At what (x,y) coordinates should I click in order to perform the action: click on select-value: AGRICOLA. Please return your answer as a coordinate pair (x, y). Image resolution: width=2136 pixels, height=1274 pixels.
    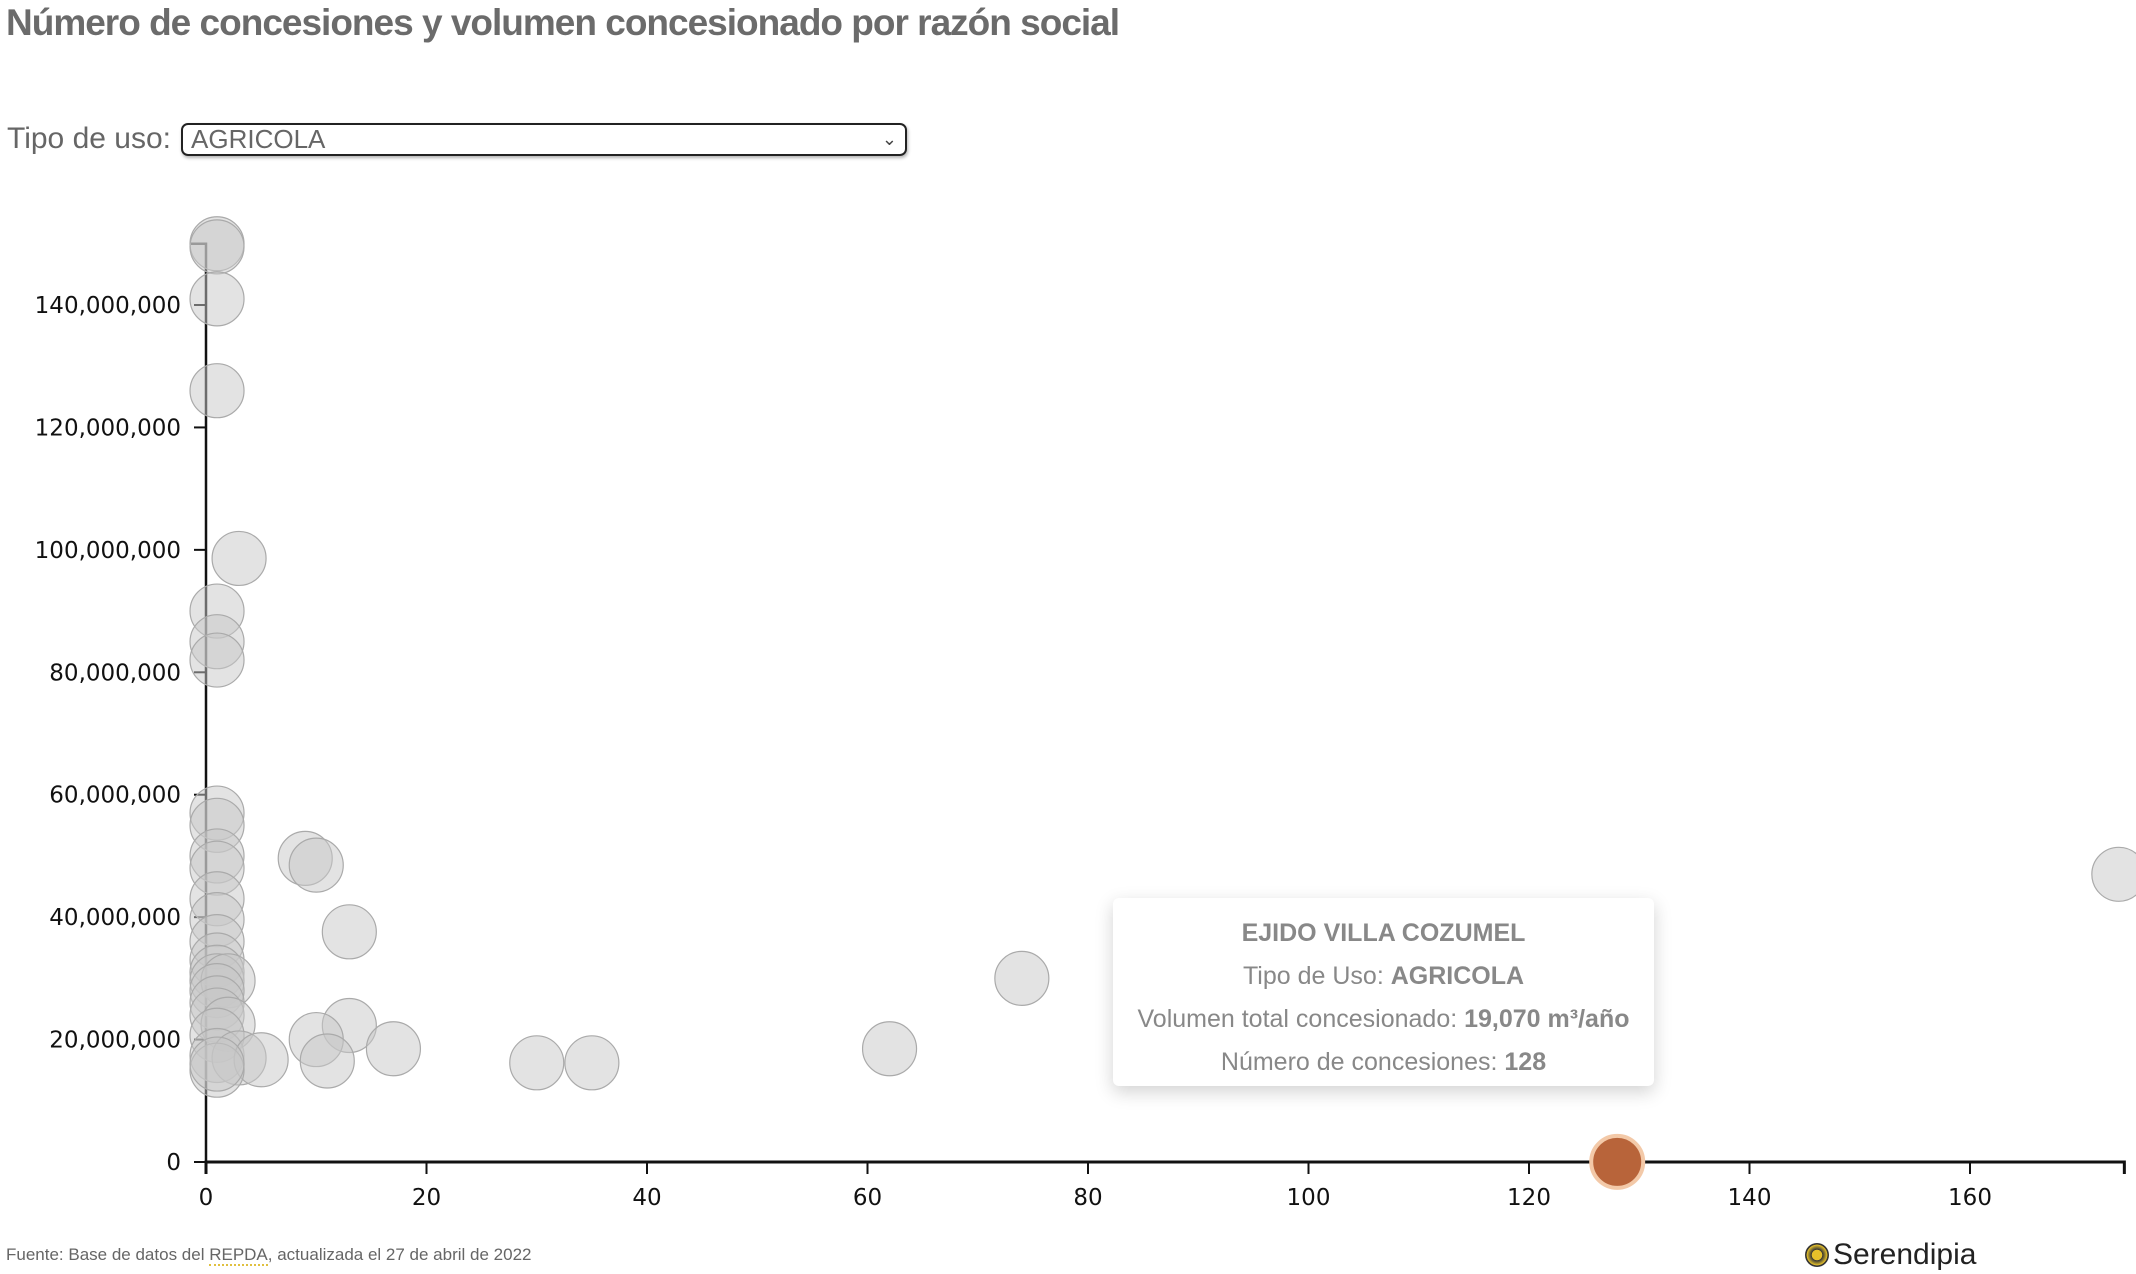
    Looking at the image, I should click on (258, 138).